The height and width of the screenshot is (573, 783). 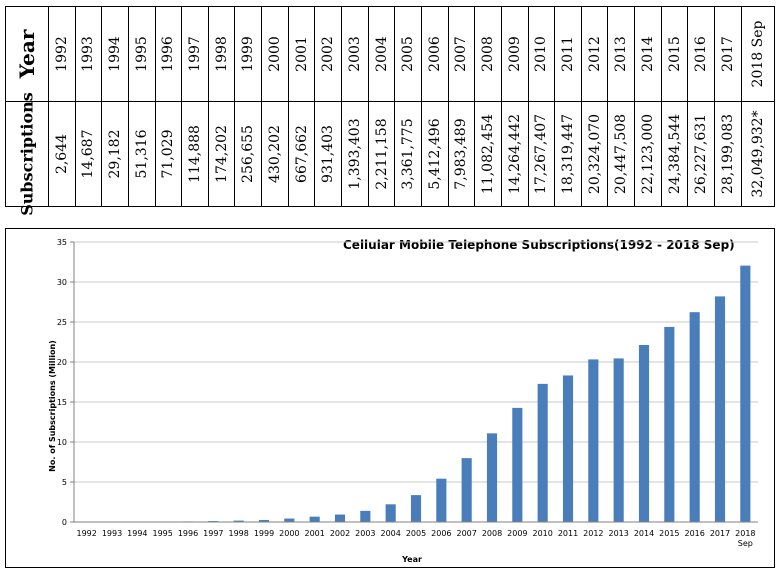 I want to click on subscriptions-cell: 114,888, so click(x=195, y=154).